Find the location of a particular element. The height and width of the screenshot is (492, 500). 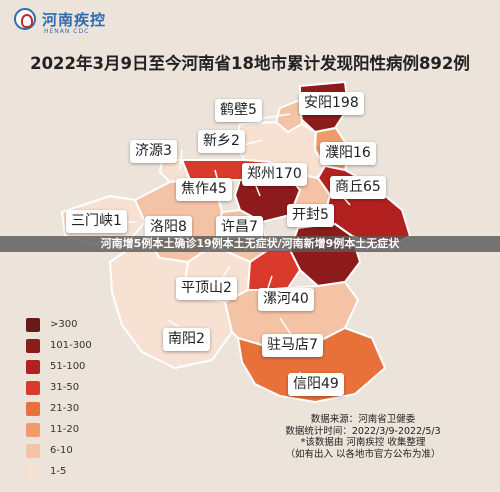

legend-label: 1-5 is located at coordinates (58, 471).